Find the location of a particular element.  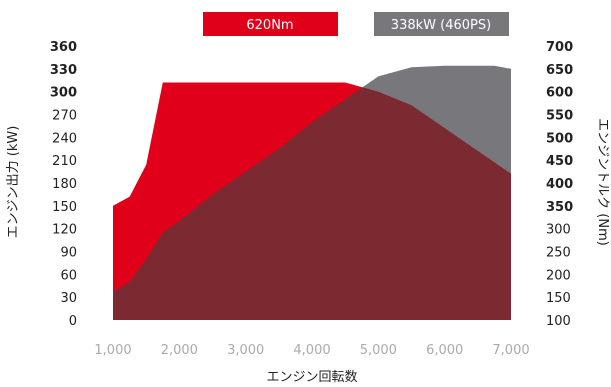

x-tick-label: 4,000 is located at coordinates (311, 350).